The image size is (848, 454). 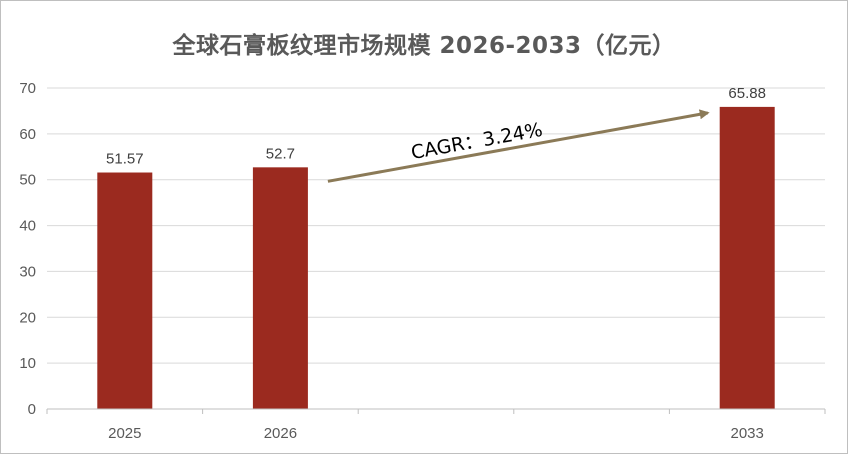 I want to click on x-axis: 2025 2026 2033, so click(x=436, y=425).